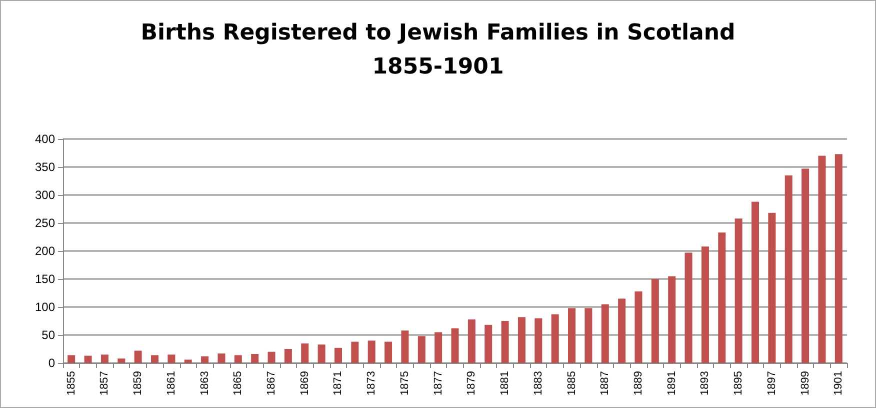 Image resolution: width=876 pixels, height=408 pixels. Describe the element at coordinates (472, 383) in the screenshot. I see `x-tick-label: 1879` at that location.